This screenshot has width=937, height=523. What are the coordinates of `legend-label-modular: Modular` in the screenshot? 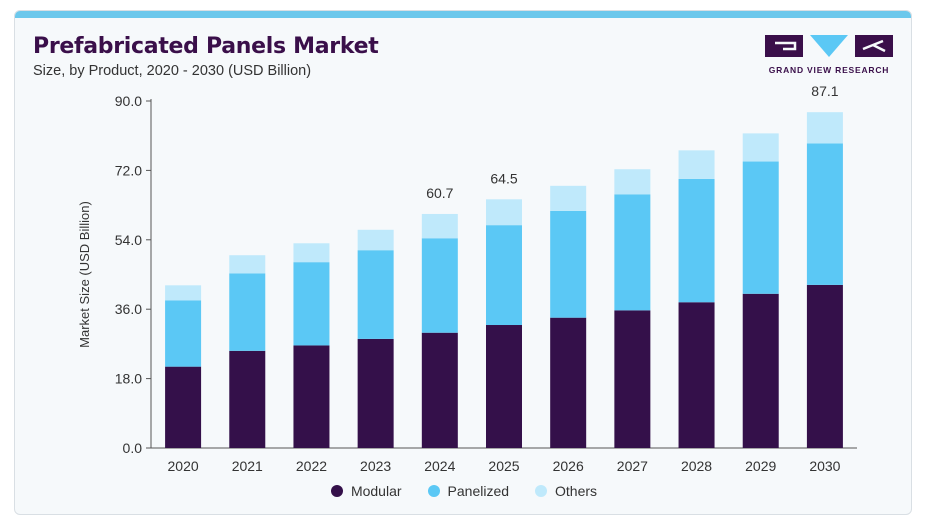 It's located at (376, 491).